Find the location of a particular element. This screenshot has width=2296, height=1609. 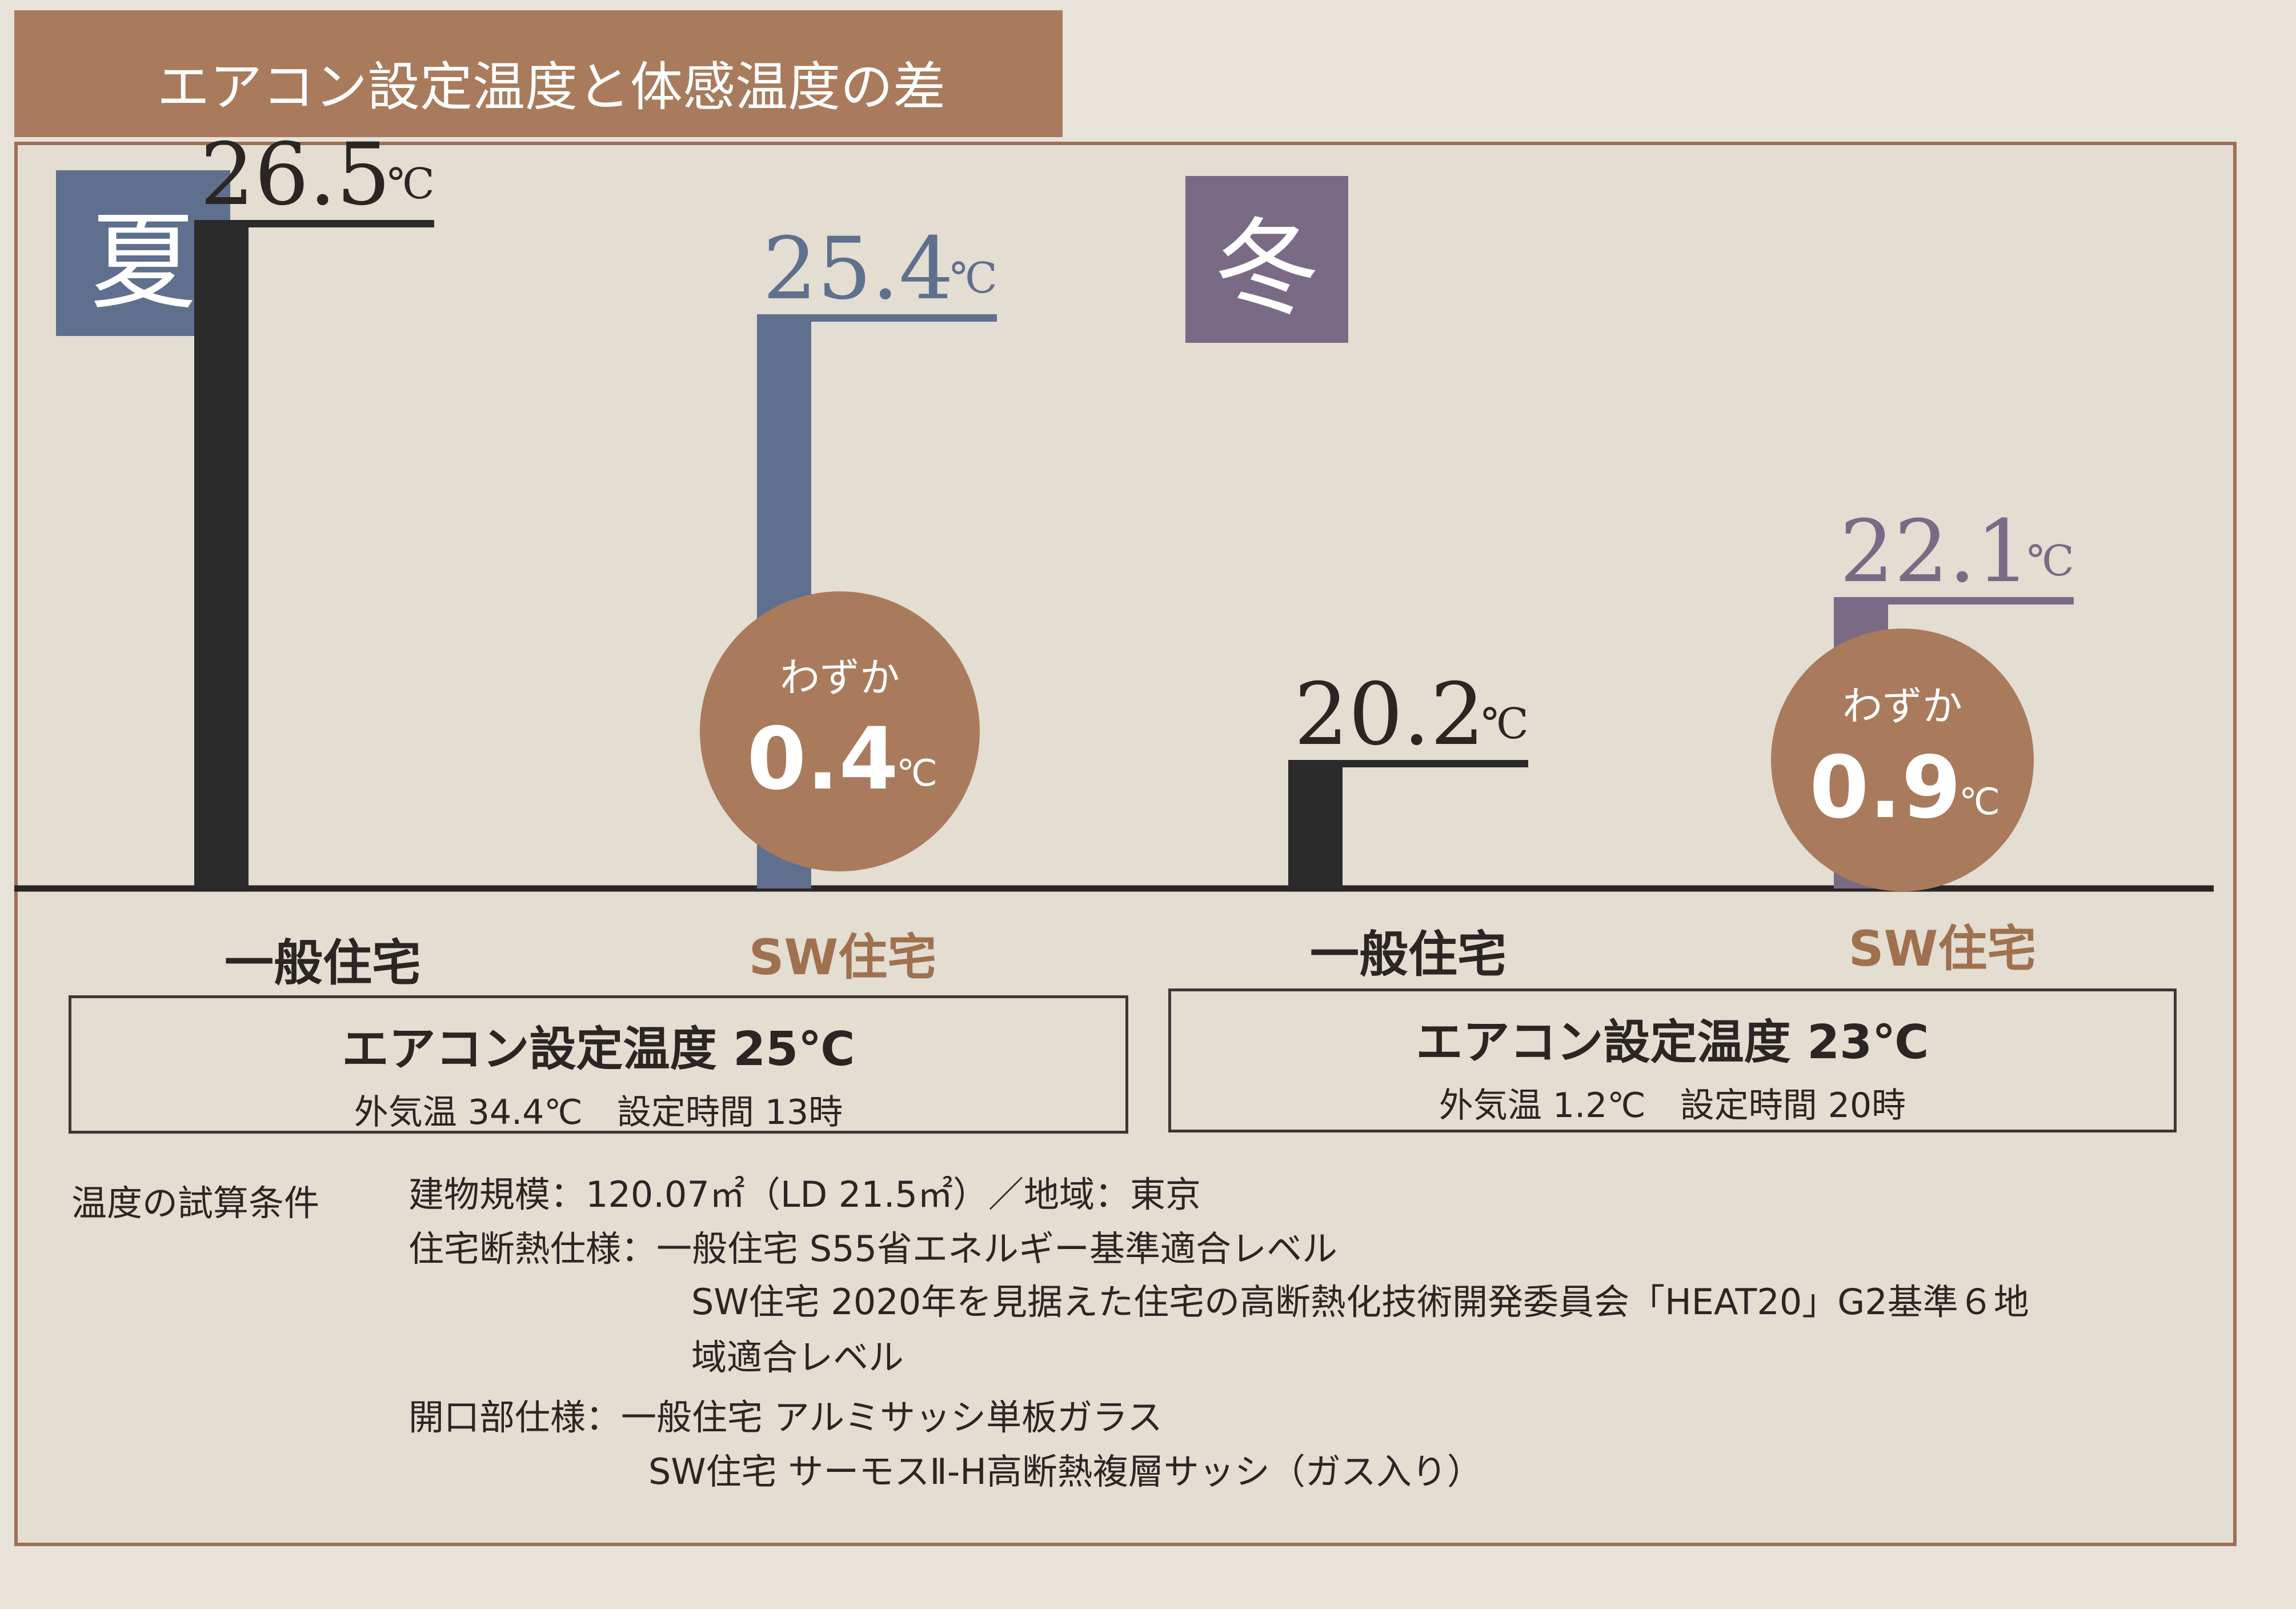

difference-badge-unit-1: ℃ is located at coordinates (1979, 802).